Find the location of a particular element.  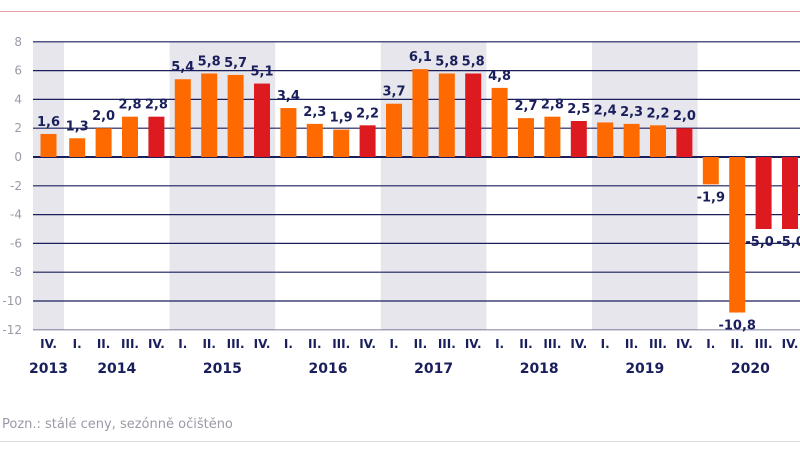

data-label: -1,9 is located at coordinates (711, 197).